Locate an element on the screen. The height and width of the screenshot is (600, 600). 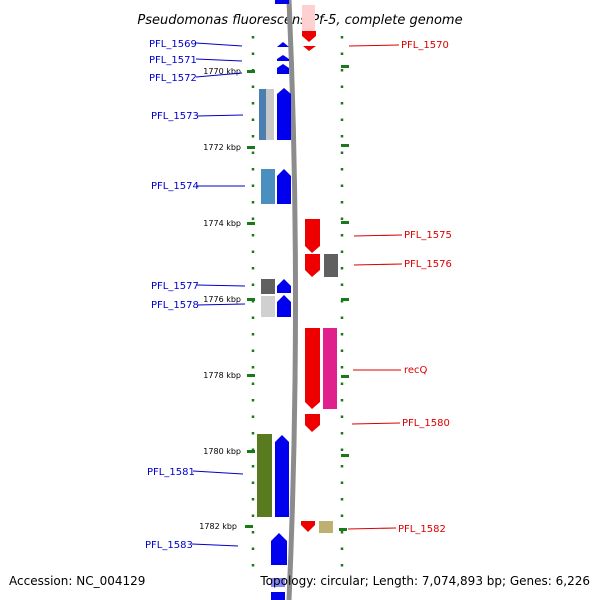
scale-tick-label: 1778 kbp is located at coordinates (222, 375).